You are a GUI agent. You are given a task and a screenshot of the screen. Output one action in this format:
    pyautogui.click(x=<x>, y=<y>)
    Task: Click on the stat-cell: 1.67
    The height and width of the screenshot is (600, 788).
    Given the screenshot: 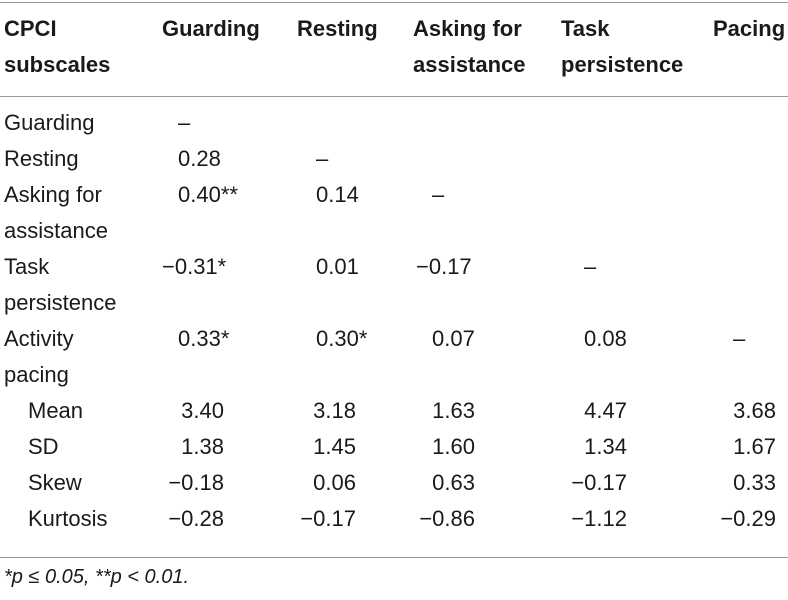 What is the action you would take?
    pyautogui.click(x=754, y=446)
    